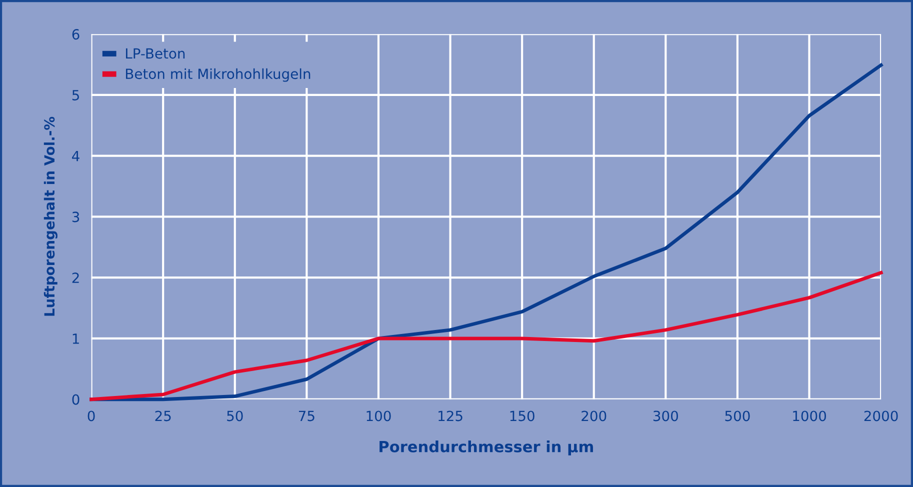 The image size is (913, 487). What do you see at coordinates (76, 399) in the screenshot?
I see `y-tick-label: 0` at bounding box center [76, 399].